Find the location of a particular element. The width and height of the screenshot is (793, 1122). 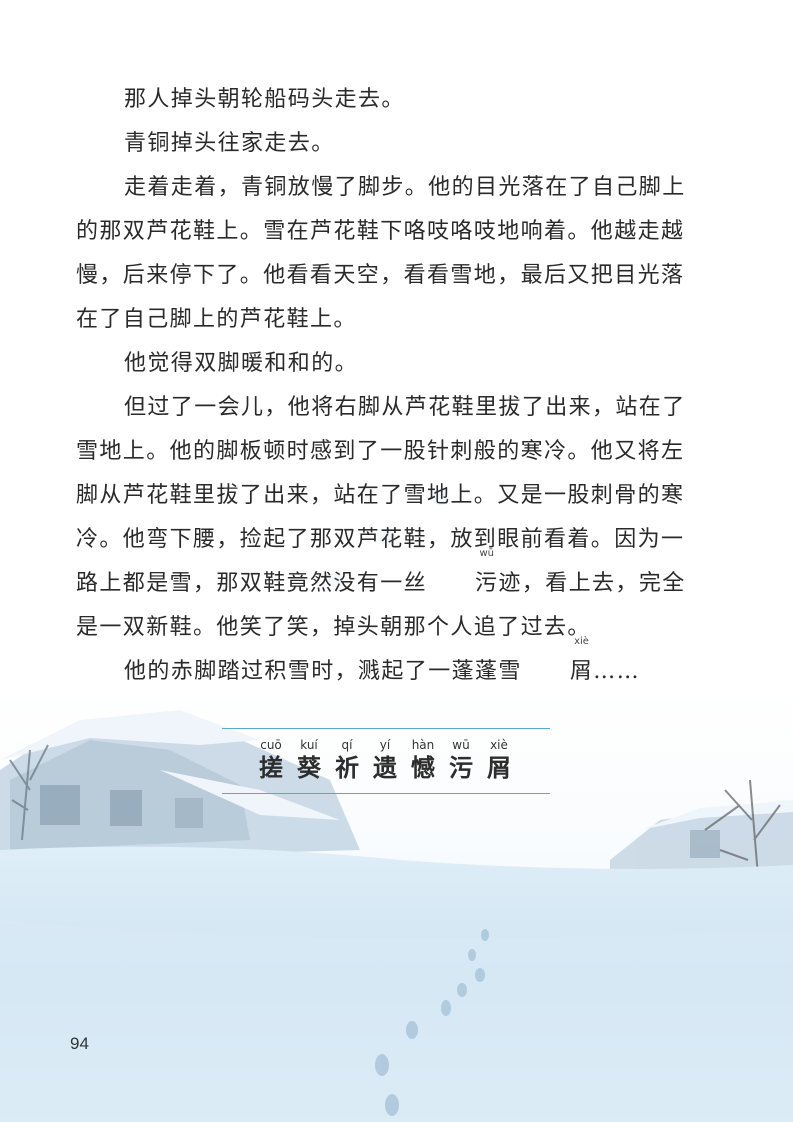

vocab-pinyin: xiè is located at coordinates (499, 745).